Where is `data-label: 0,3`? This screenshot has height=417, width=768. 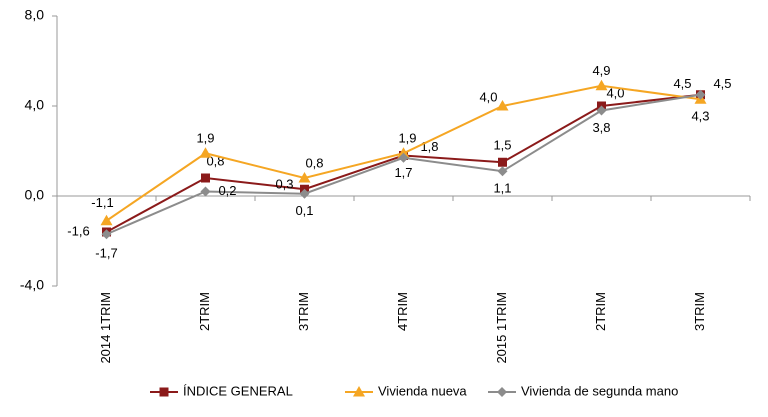 data-label: 0,3 is located at coordinates (284, 184).